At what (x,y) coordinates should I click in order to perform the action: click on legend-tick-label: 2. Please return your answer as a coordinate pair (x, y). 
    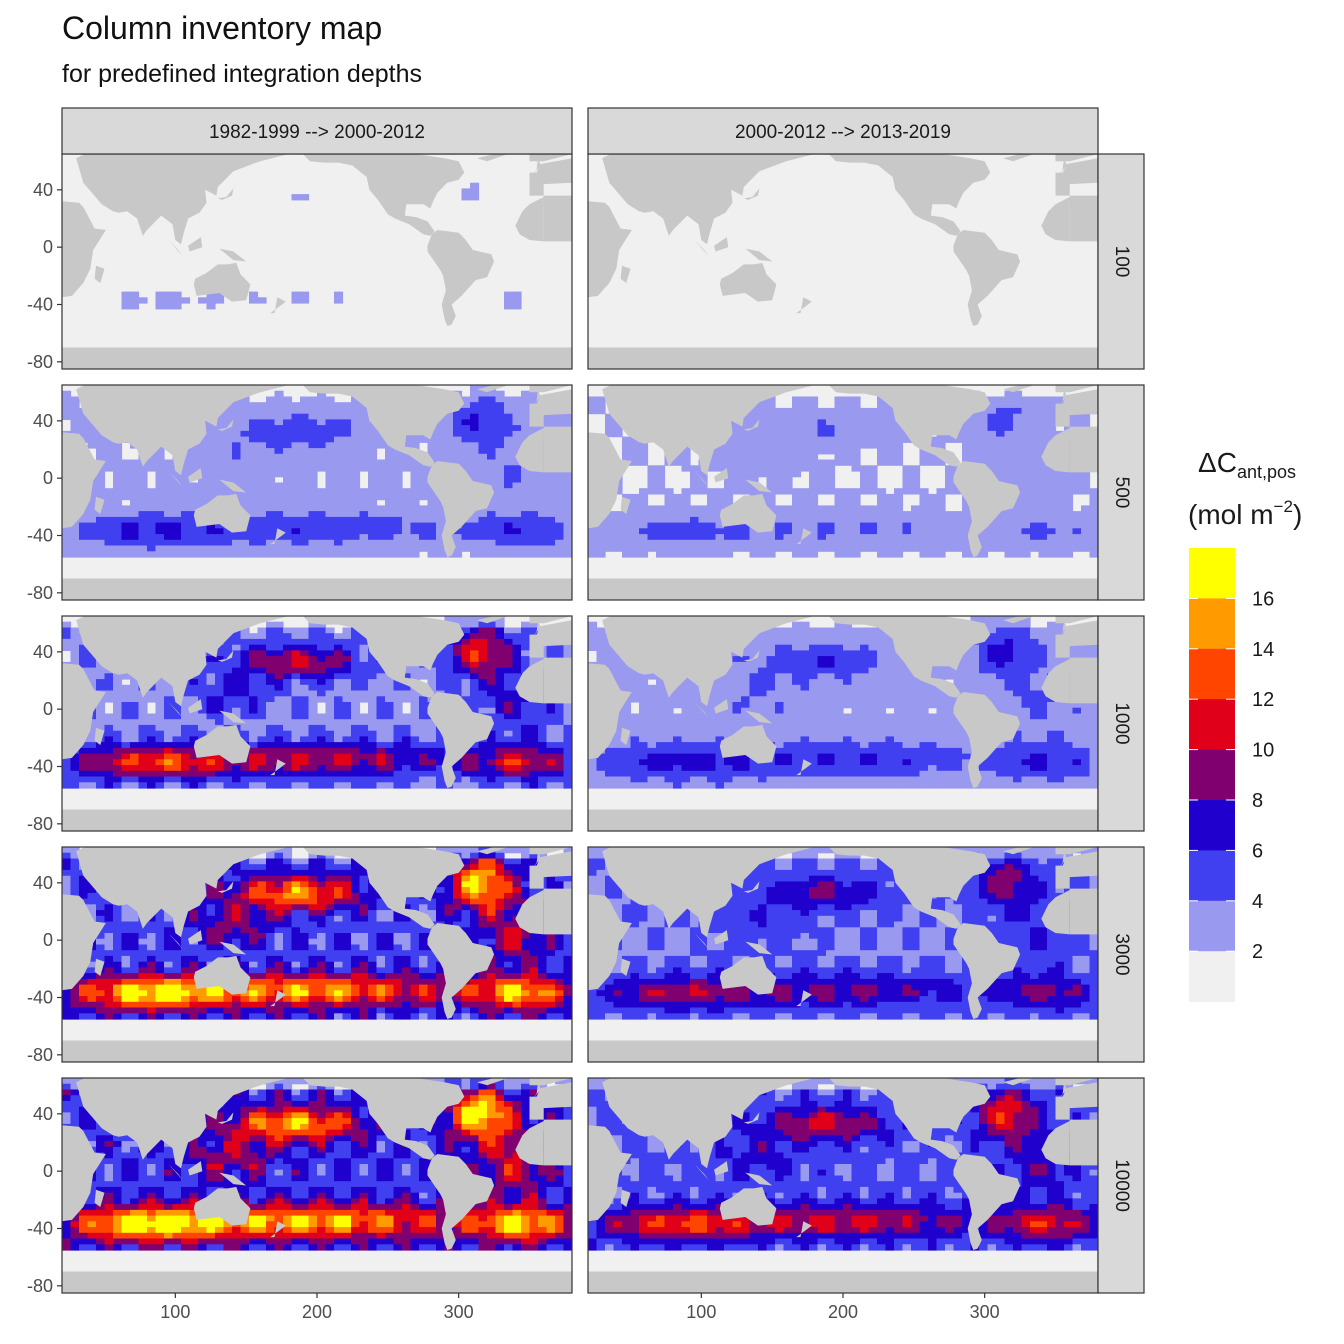
    Looking at the image, I should click on (1257, 952).